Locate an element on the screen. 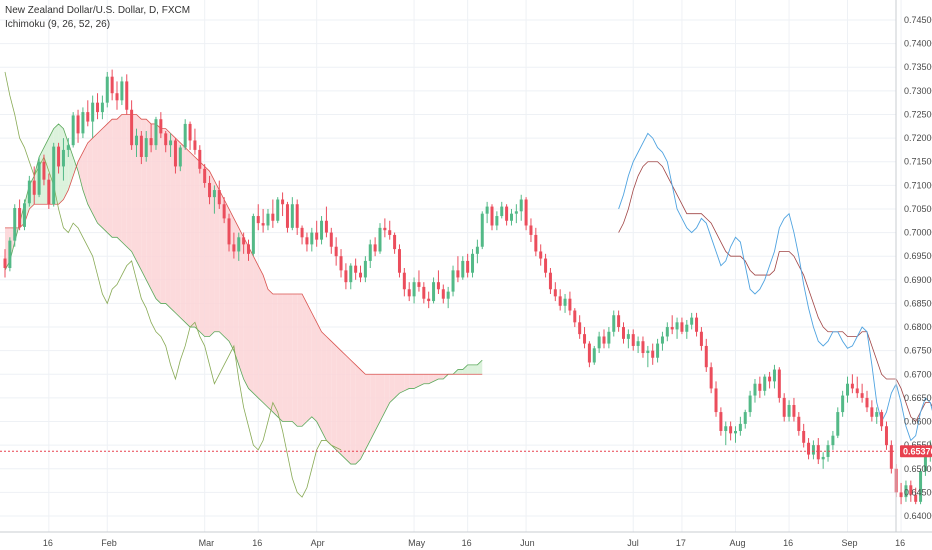  time-tick-label: Mar is located at coordinates (207, 543).